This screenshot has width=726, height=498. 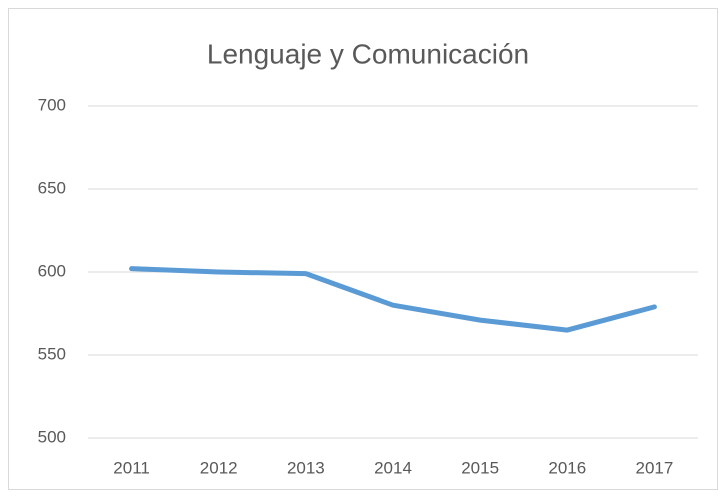 What do you see at coordinates (393, 467) in the screenshot?
I see `x-tick-label: 2014` at bounding box center [393, 467].